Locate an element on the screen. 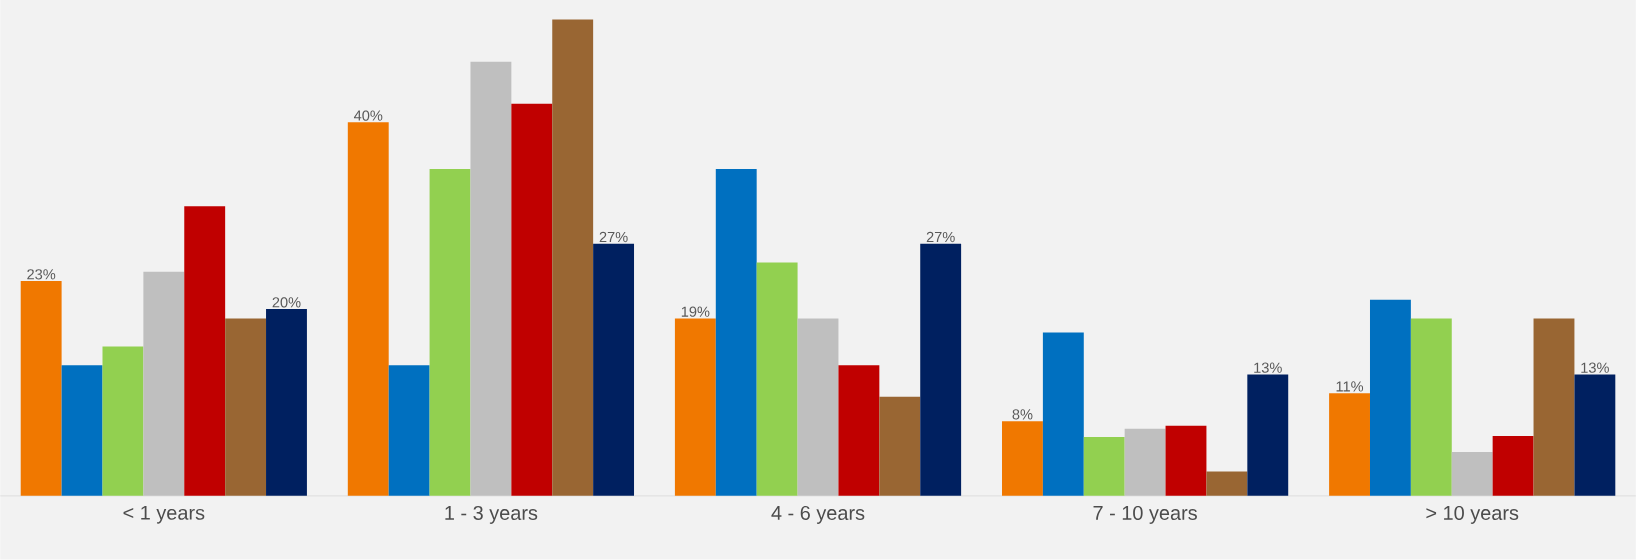 This screenshot has height=560, width=1636. x-tick-label: 4 - 6 years is located at coordinates (818, 514).